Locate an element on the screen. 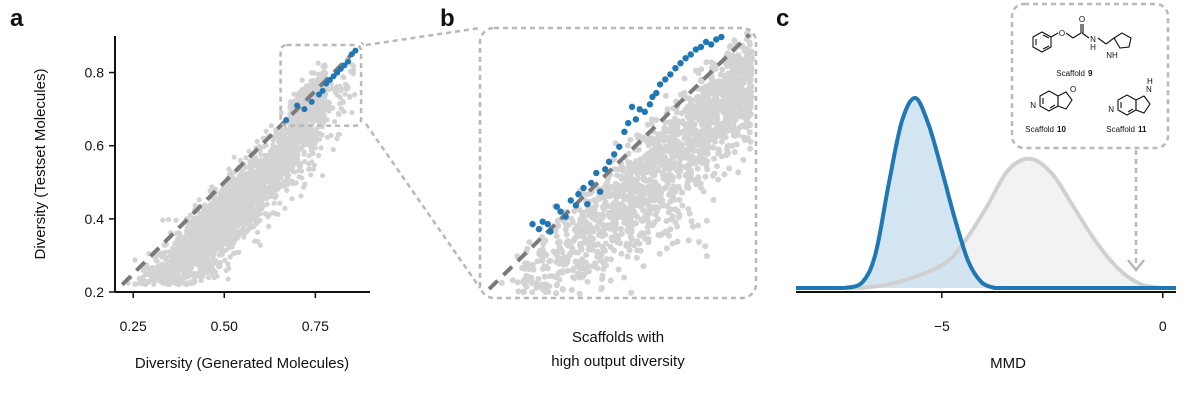 The height and width of the screenshot is (400, 1200). panel-a-blue-points is located at coordinates (321, 85).